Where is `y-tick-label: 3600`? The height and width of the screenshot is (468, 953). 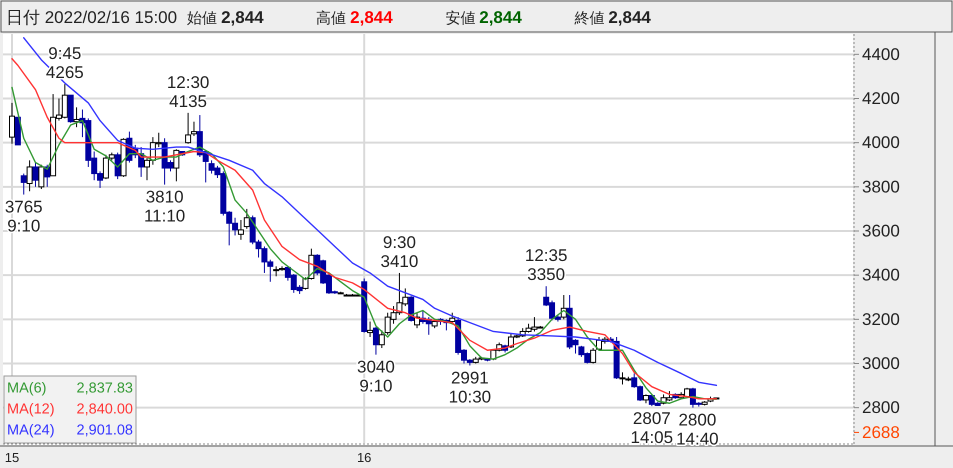 y-tick-label: 3600 is located at coordinates (881, 231).